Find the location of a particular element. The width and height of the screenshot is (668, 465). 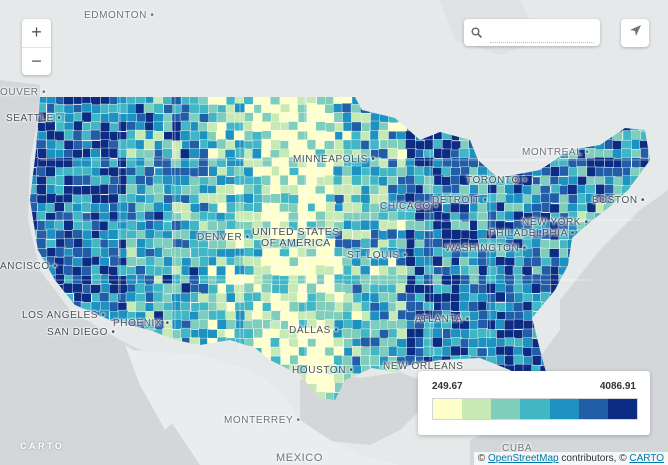

locate-button is located at coordinates (635, 33).